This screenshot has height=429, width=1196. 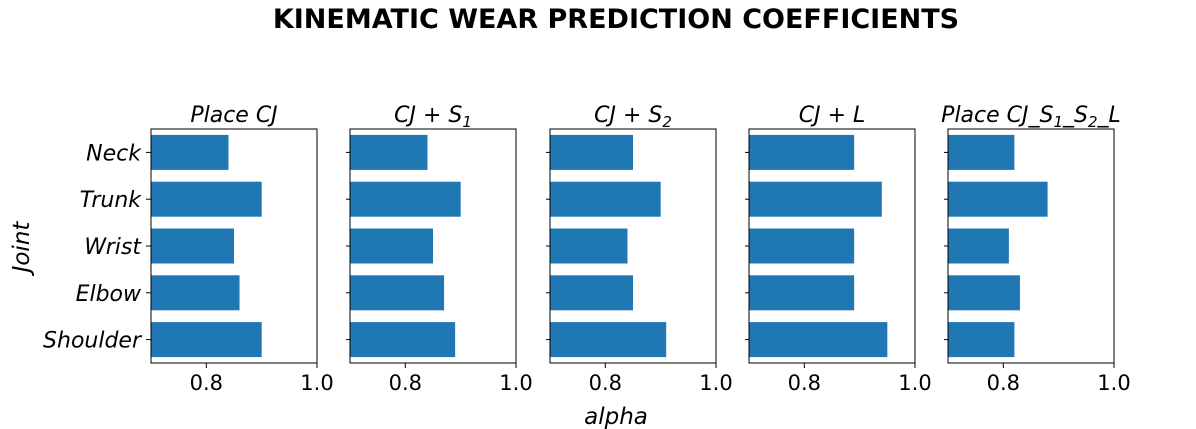 What do you see at coordinates (1109, 115) in the screenshot?
I see `panel-title-text: _L` at bounding box center [1109, 115].